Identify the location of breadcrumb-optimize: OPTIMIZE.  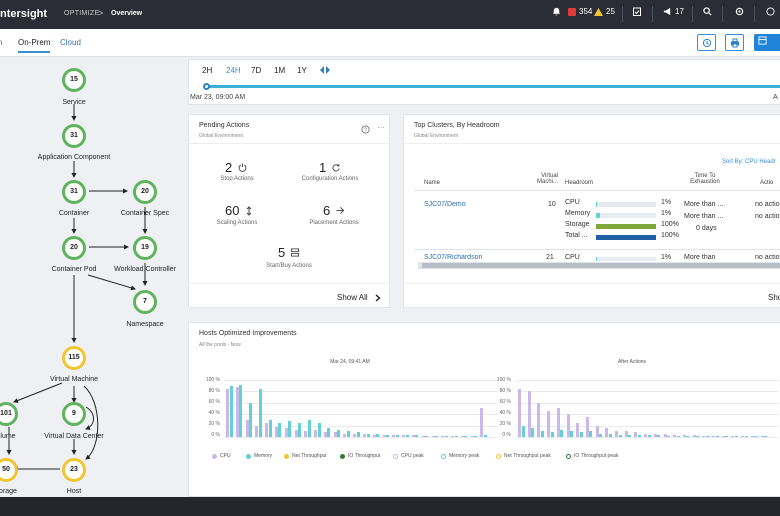
(82, 13).